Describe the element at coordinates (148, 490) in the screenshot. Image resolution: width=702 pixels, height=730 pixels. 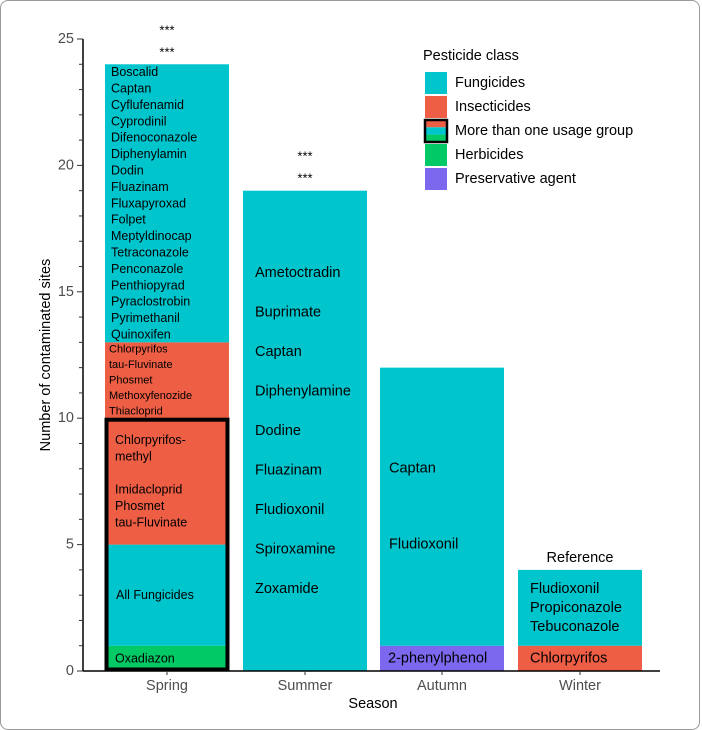
I see `segment-label: Imidacloprid` at that location.